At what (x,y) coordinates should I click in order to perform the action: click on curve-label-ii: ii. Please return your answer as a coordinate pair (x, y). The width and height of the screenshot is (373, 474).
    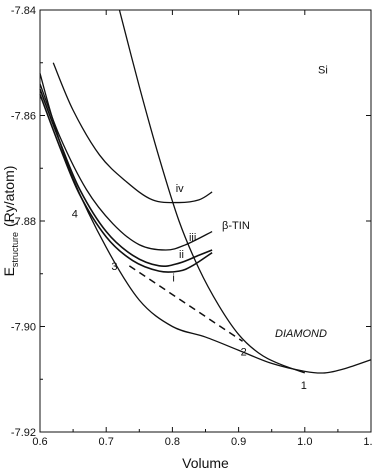
    Looking at the image, I should click on (181, 255).